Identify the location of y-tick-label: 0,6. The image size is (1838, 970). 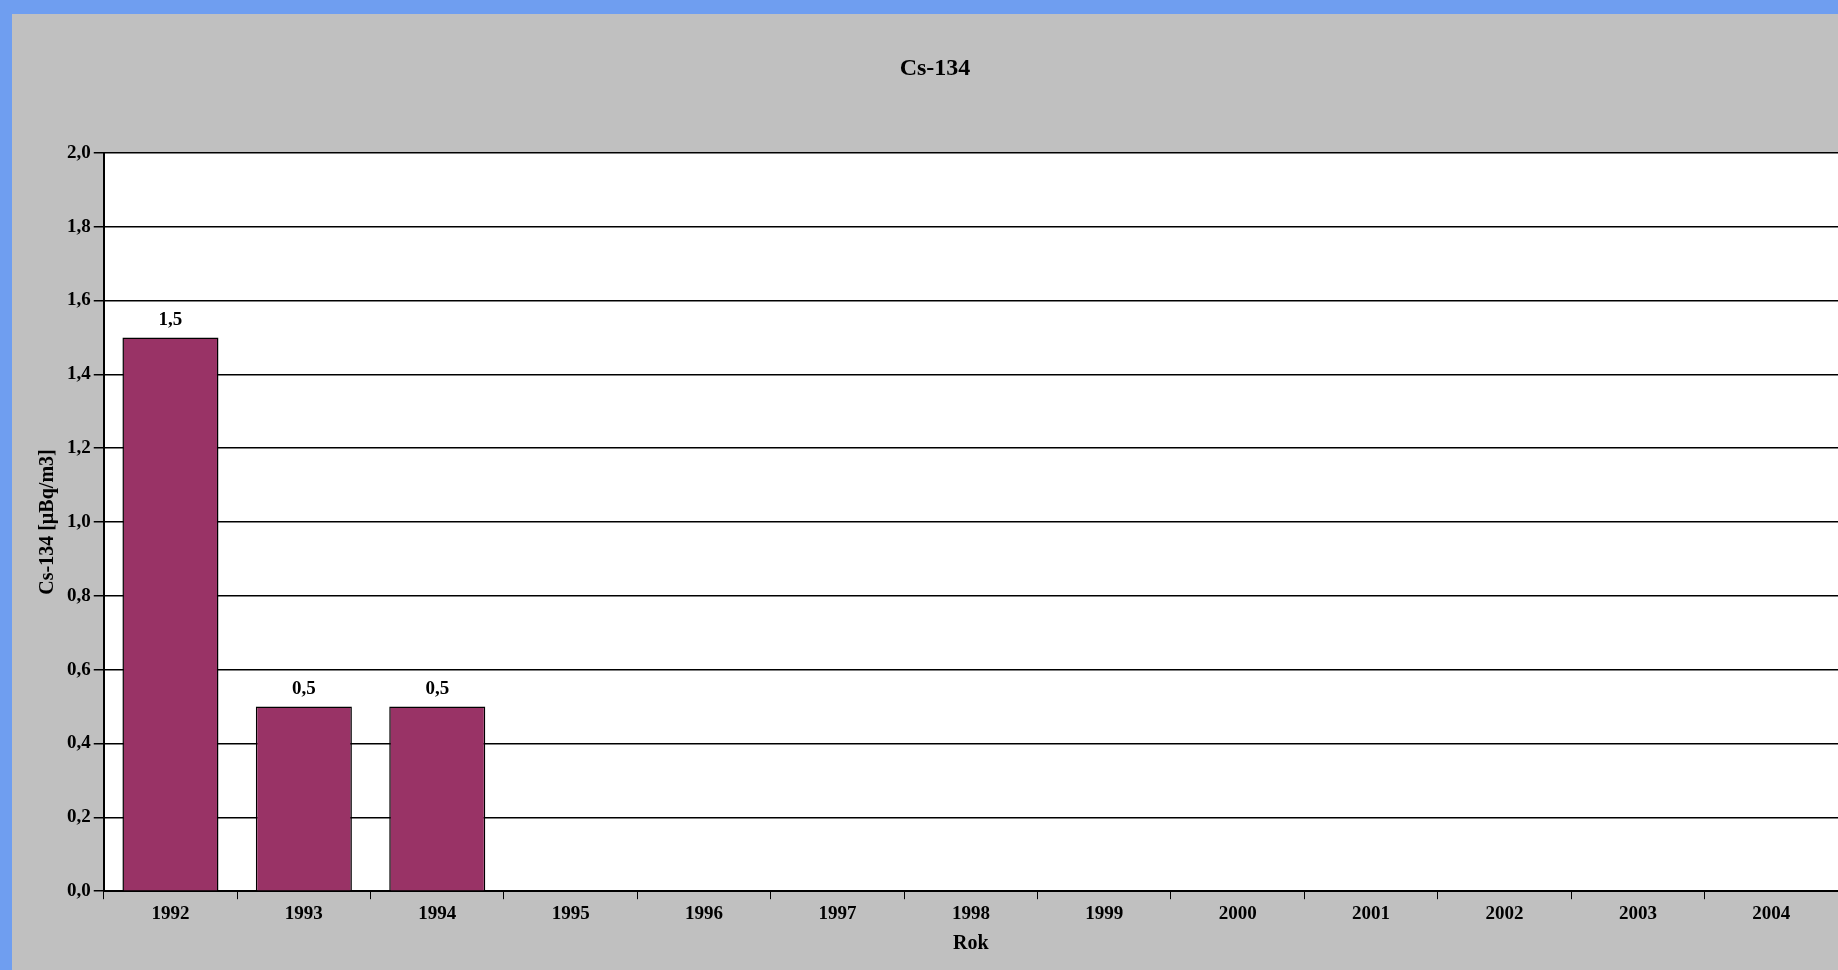
(79, 668).